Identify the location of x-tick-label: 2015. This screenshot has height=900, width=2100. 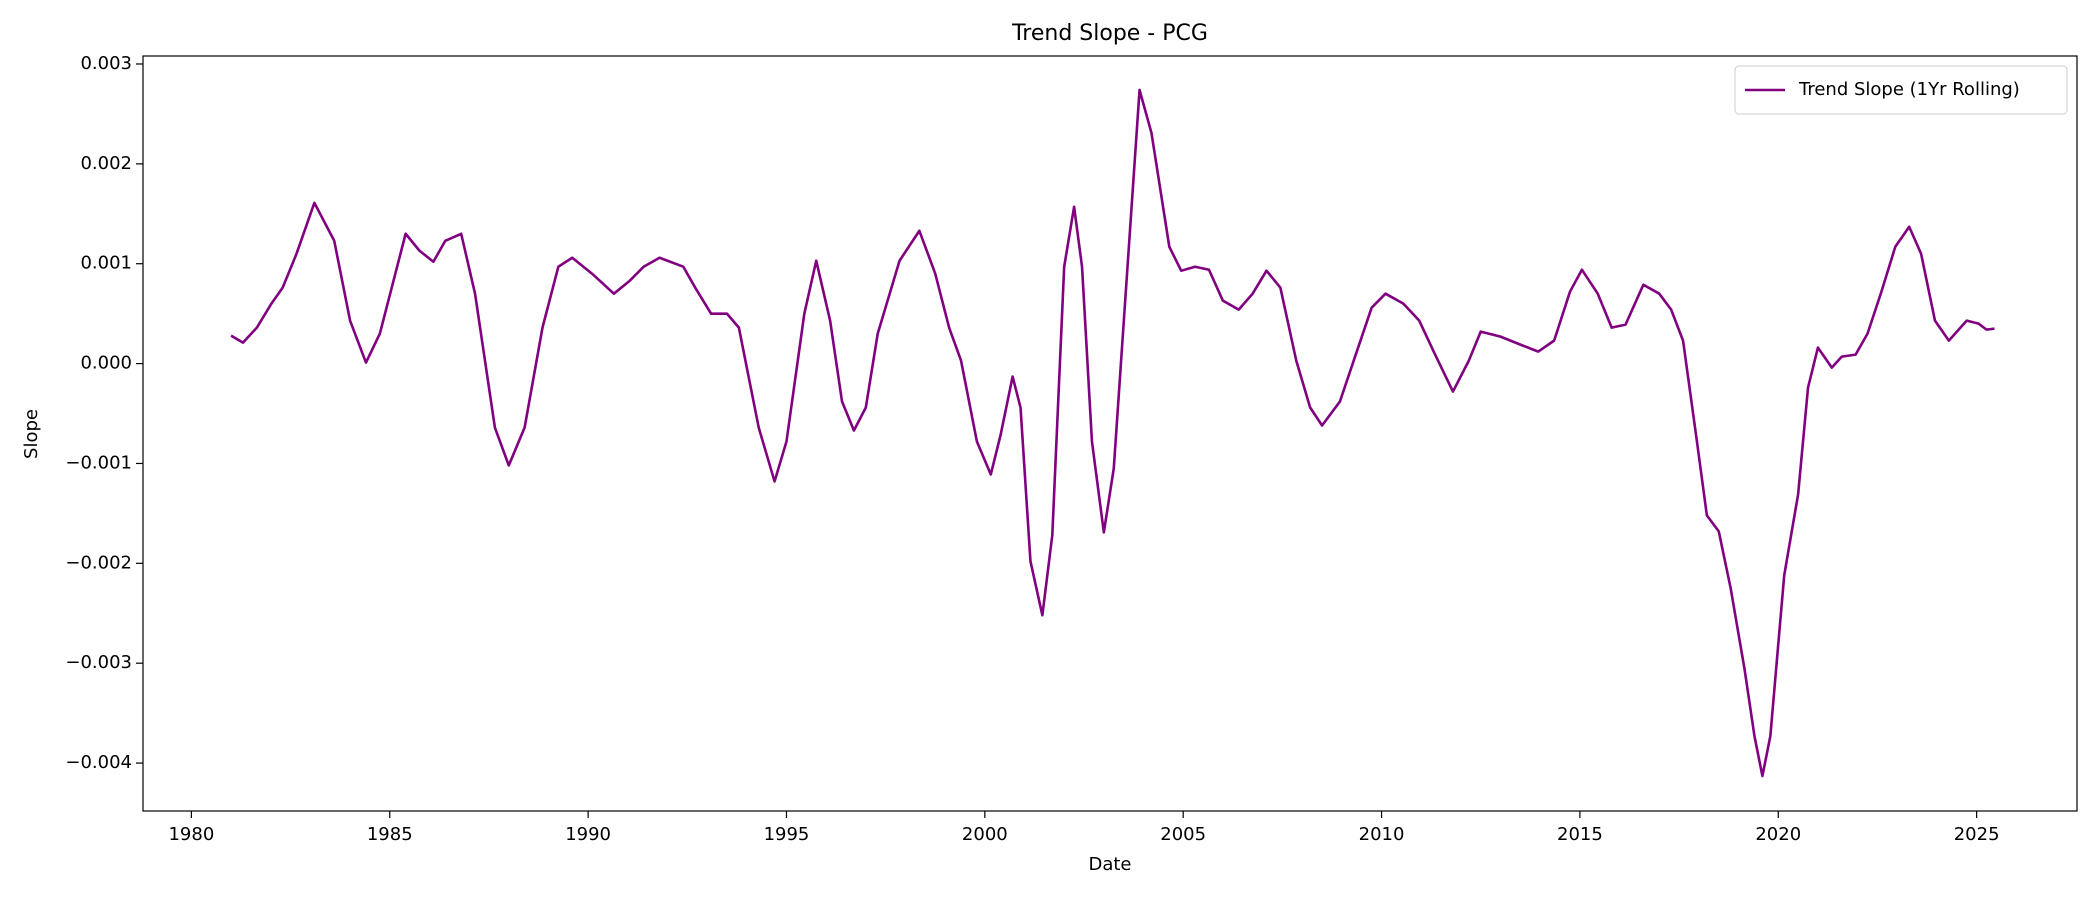
(1580, 834).